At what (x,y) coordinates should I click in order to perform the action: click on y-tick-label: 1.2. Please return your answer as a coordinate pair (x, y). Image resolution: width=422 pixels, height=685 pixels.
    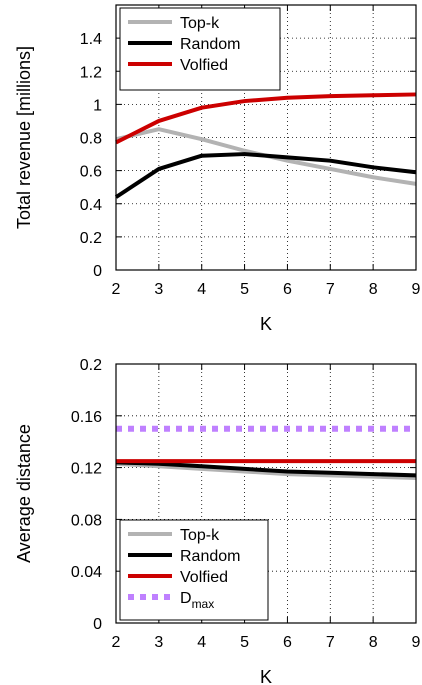
    Looking at the image, I should click on (91, 72).